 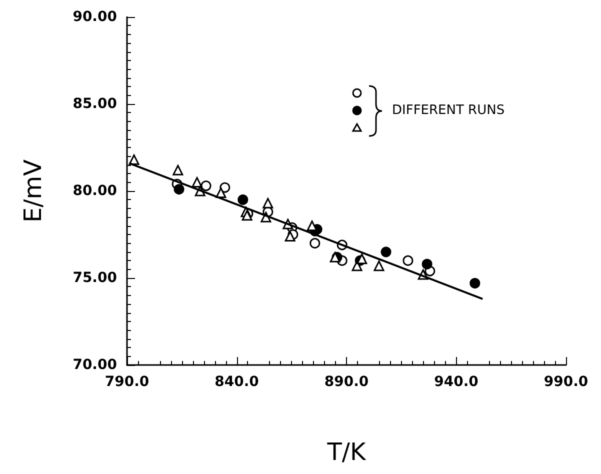 What do you see at coordinates (566, 382) in the screenshot?
I see `x-tick-label: 990.0` at bounding box center [566, 382].